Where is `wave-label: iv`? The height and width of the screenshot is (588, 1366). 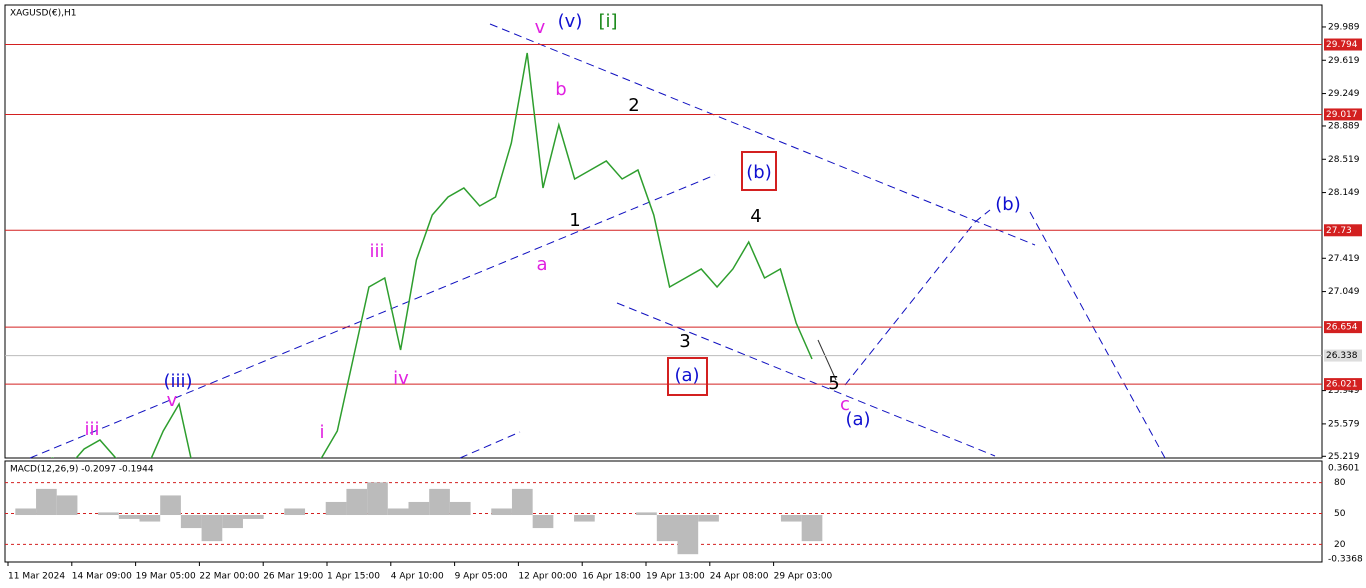
wave-label: iv is located at coordinates (401, 378).